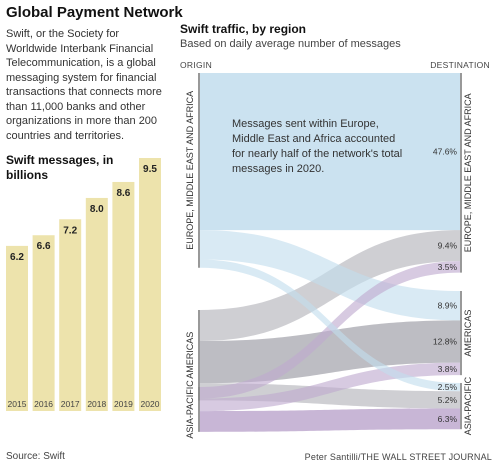  I want to click on destination-node-label: ASIA-PACIFIC, so click(468, 405).